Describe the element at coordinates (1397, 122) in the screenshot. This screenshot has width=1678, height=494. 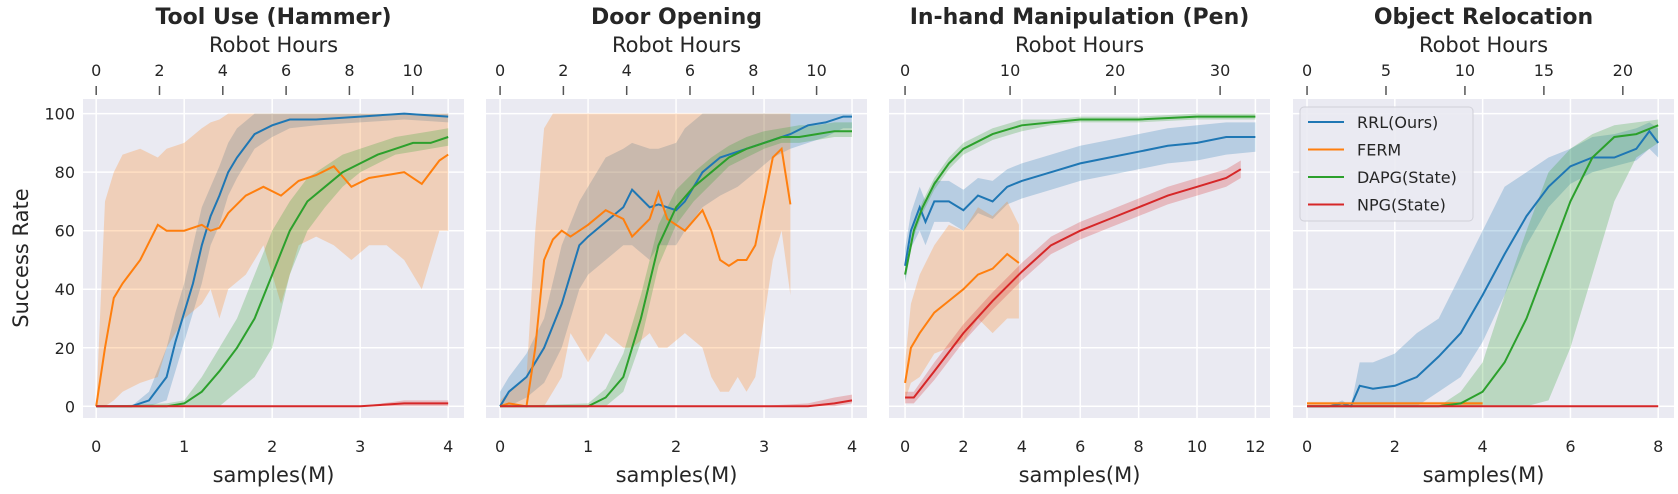
I see `legend-label: RRL(Ours)` at that location.